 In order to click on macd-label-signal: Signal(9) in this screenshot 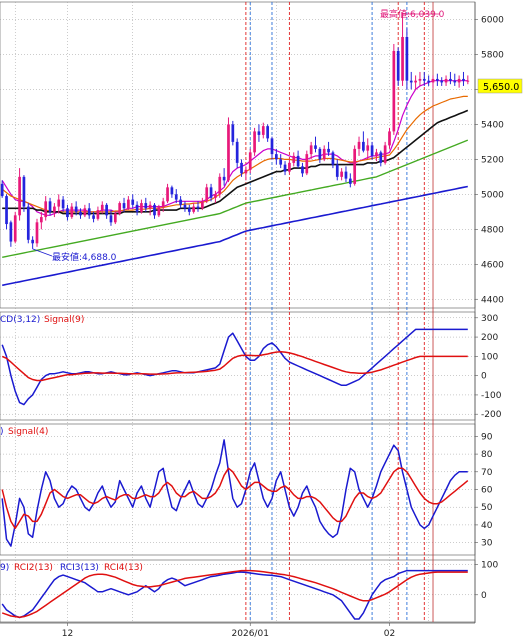, I will do `click(64, 320)`.